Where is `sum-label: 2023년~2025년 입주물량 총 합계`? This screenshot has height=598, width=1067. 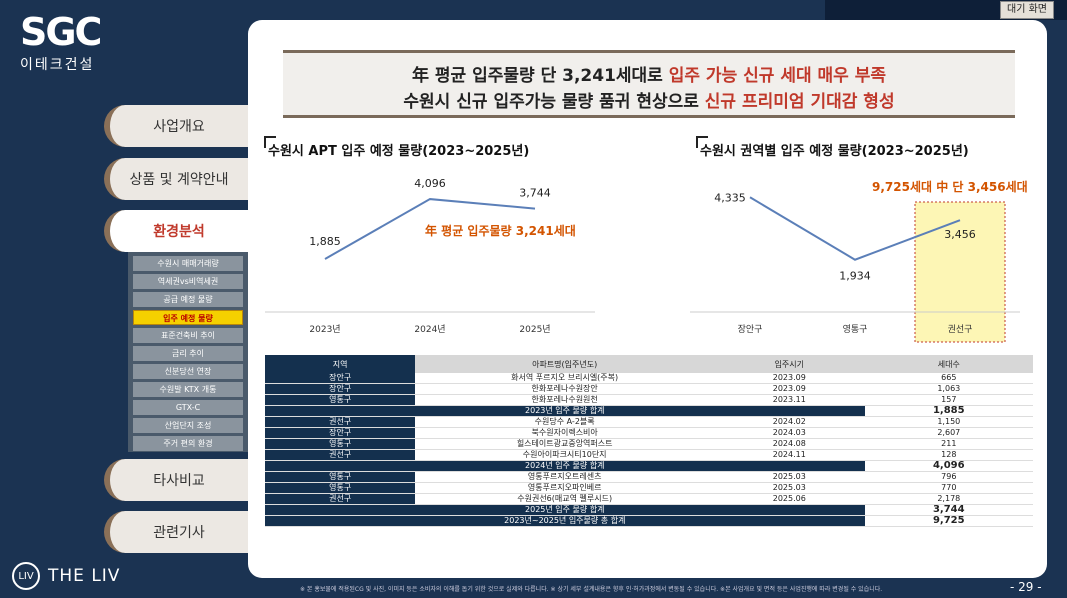 sum-label: 2023년~2025년 입주물량 총 합계 is located at coordinates (565, 521).